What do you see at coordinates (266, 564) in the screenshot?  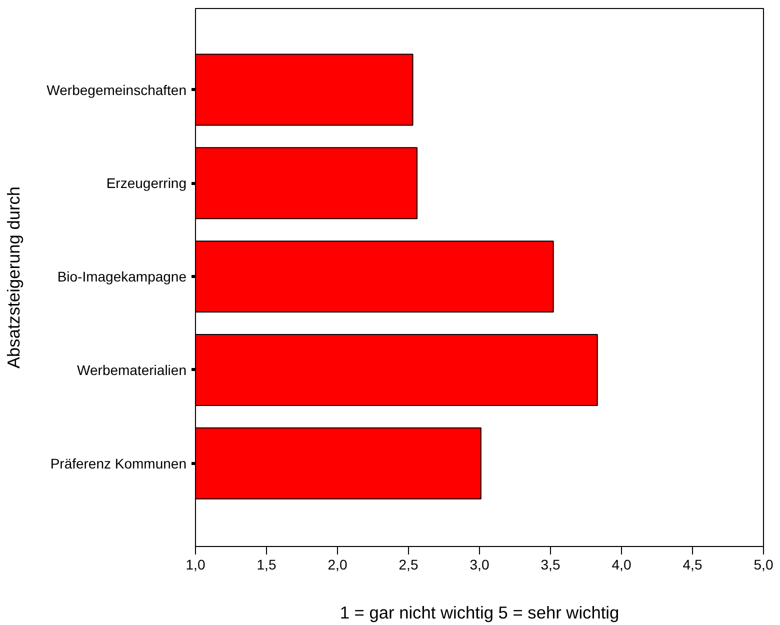 I see `x-tick-label: 1,5` at bounding box center [266, 564].